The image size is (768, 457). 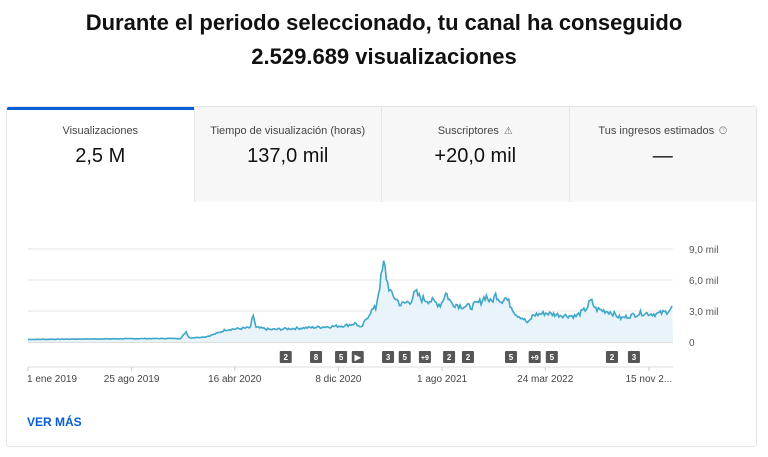 What do you see at coordinates (692, 343) in the screenshot?
I see `y-tick-label: 0` at bounding box center [692, 343].